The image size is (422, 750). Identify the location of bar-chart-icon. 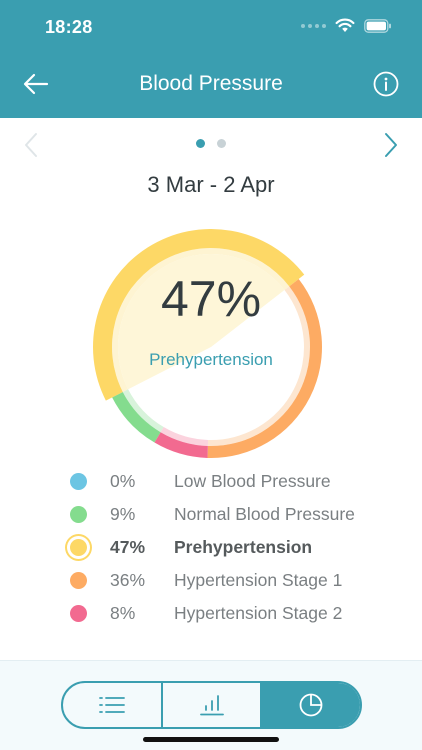
(211, 705).